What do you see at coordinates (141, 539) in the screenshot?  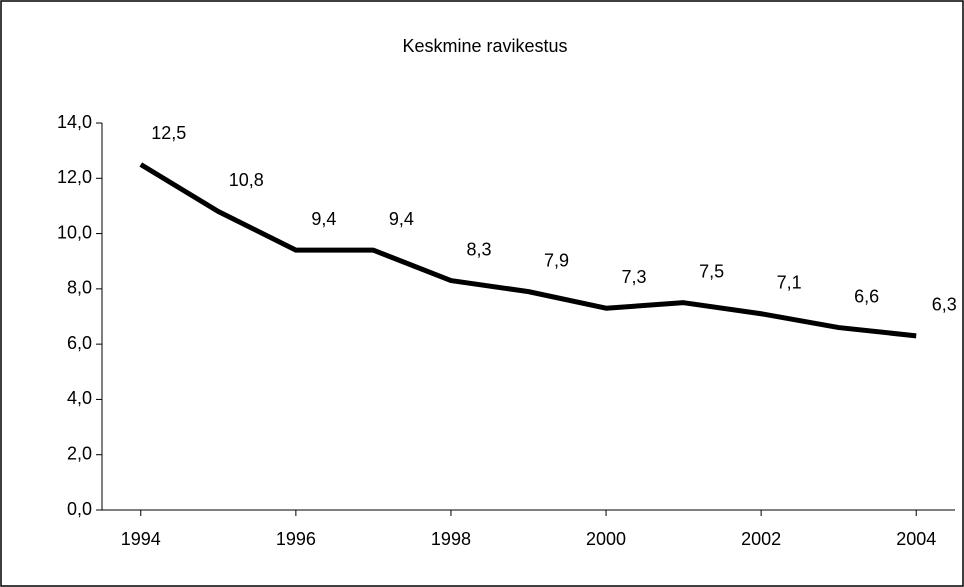 I see `x-tick-label: 1994` at bounding box center [141, 539].